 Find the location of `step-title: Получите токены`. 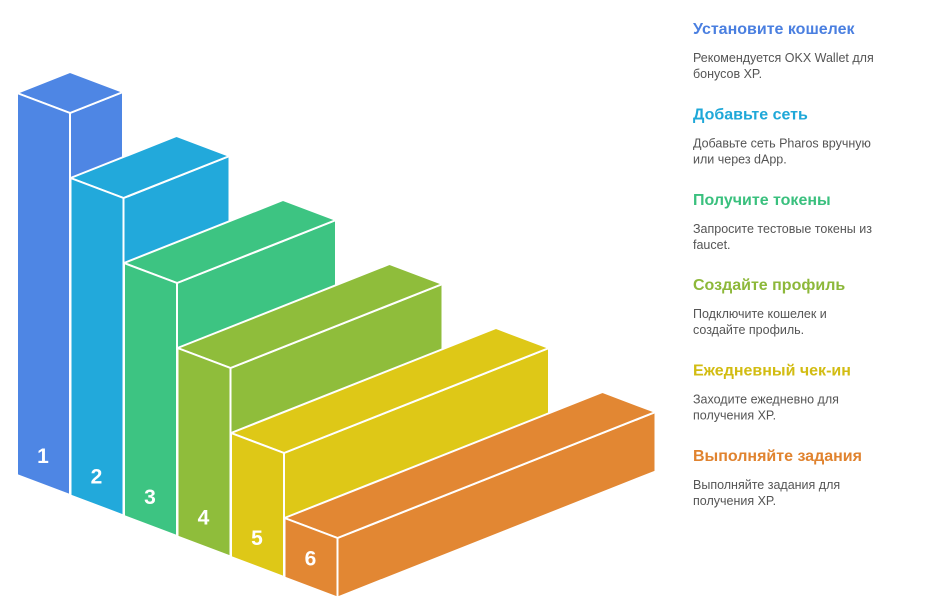

step-title: Получите токены is located at coordinates (762, 200).